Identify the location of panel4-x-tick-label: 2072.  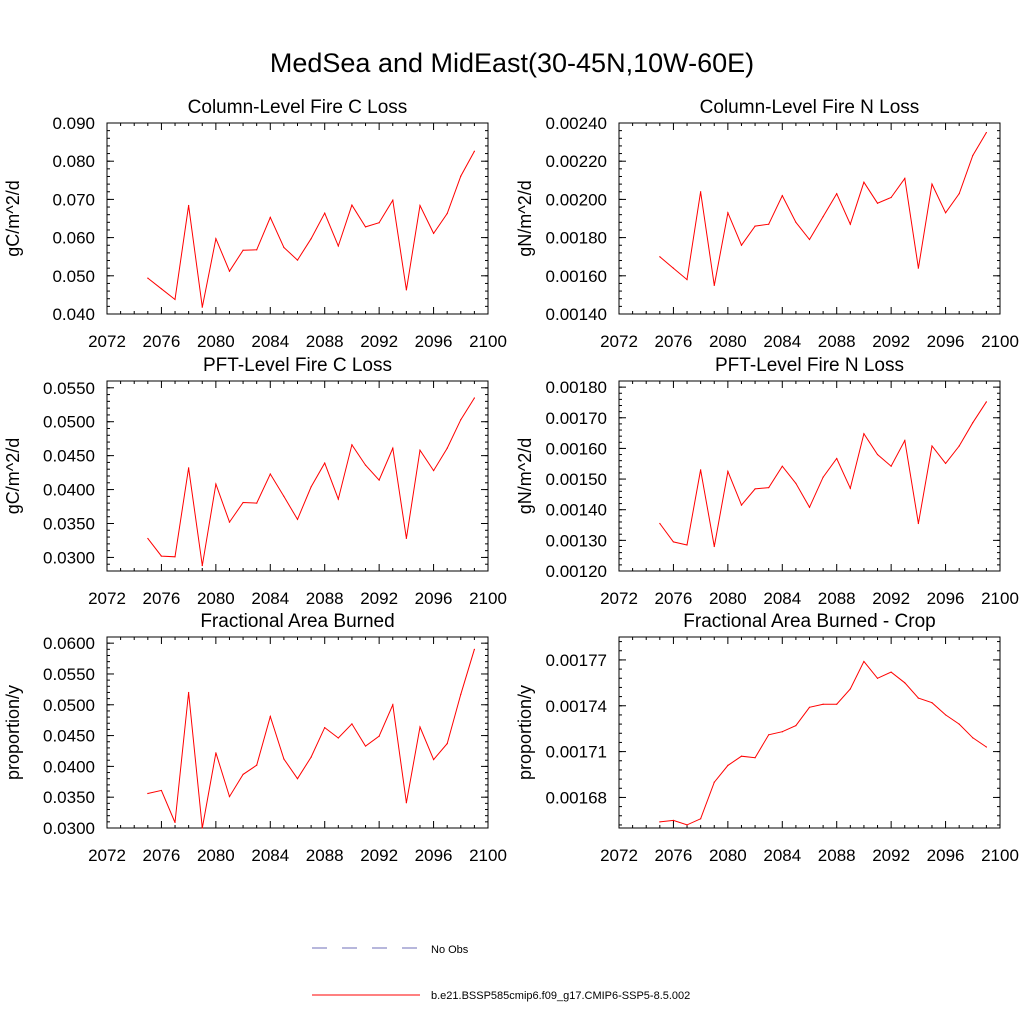
(619, 598).